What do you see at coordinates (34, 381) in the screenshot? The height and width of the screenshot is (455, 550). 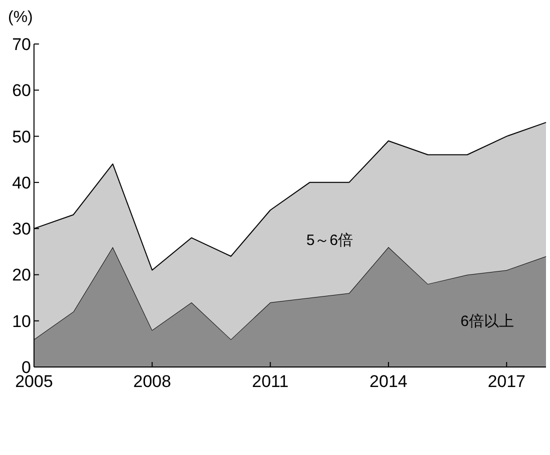 I see `x-tick-label: 2005` at bounding box center [34, 381].